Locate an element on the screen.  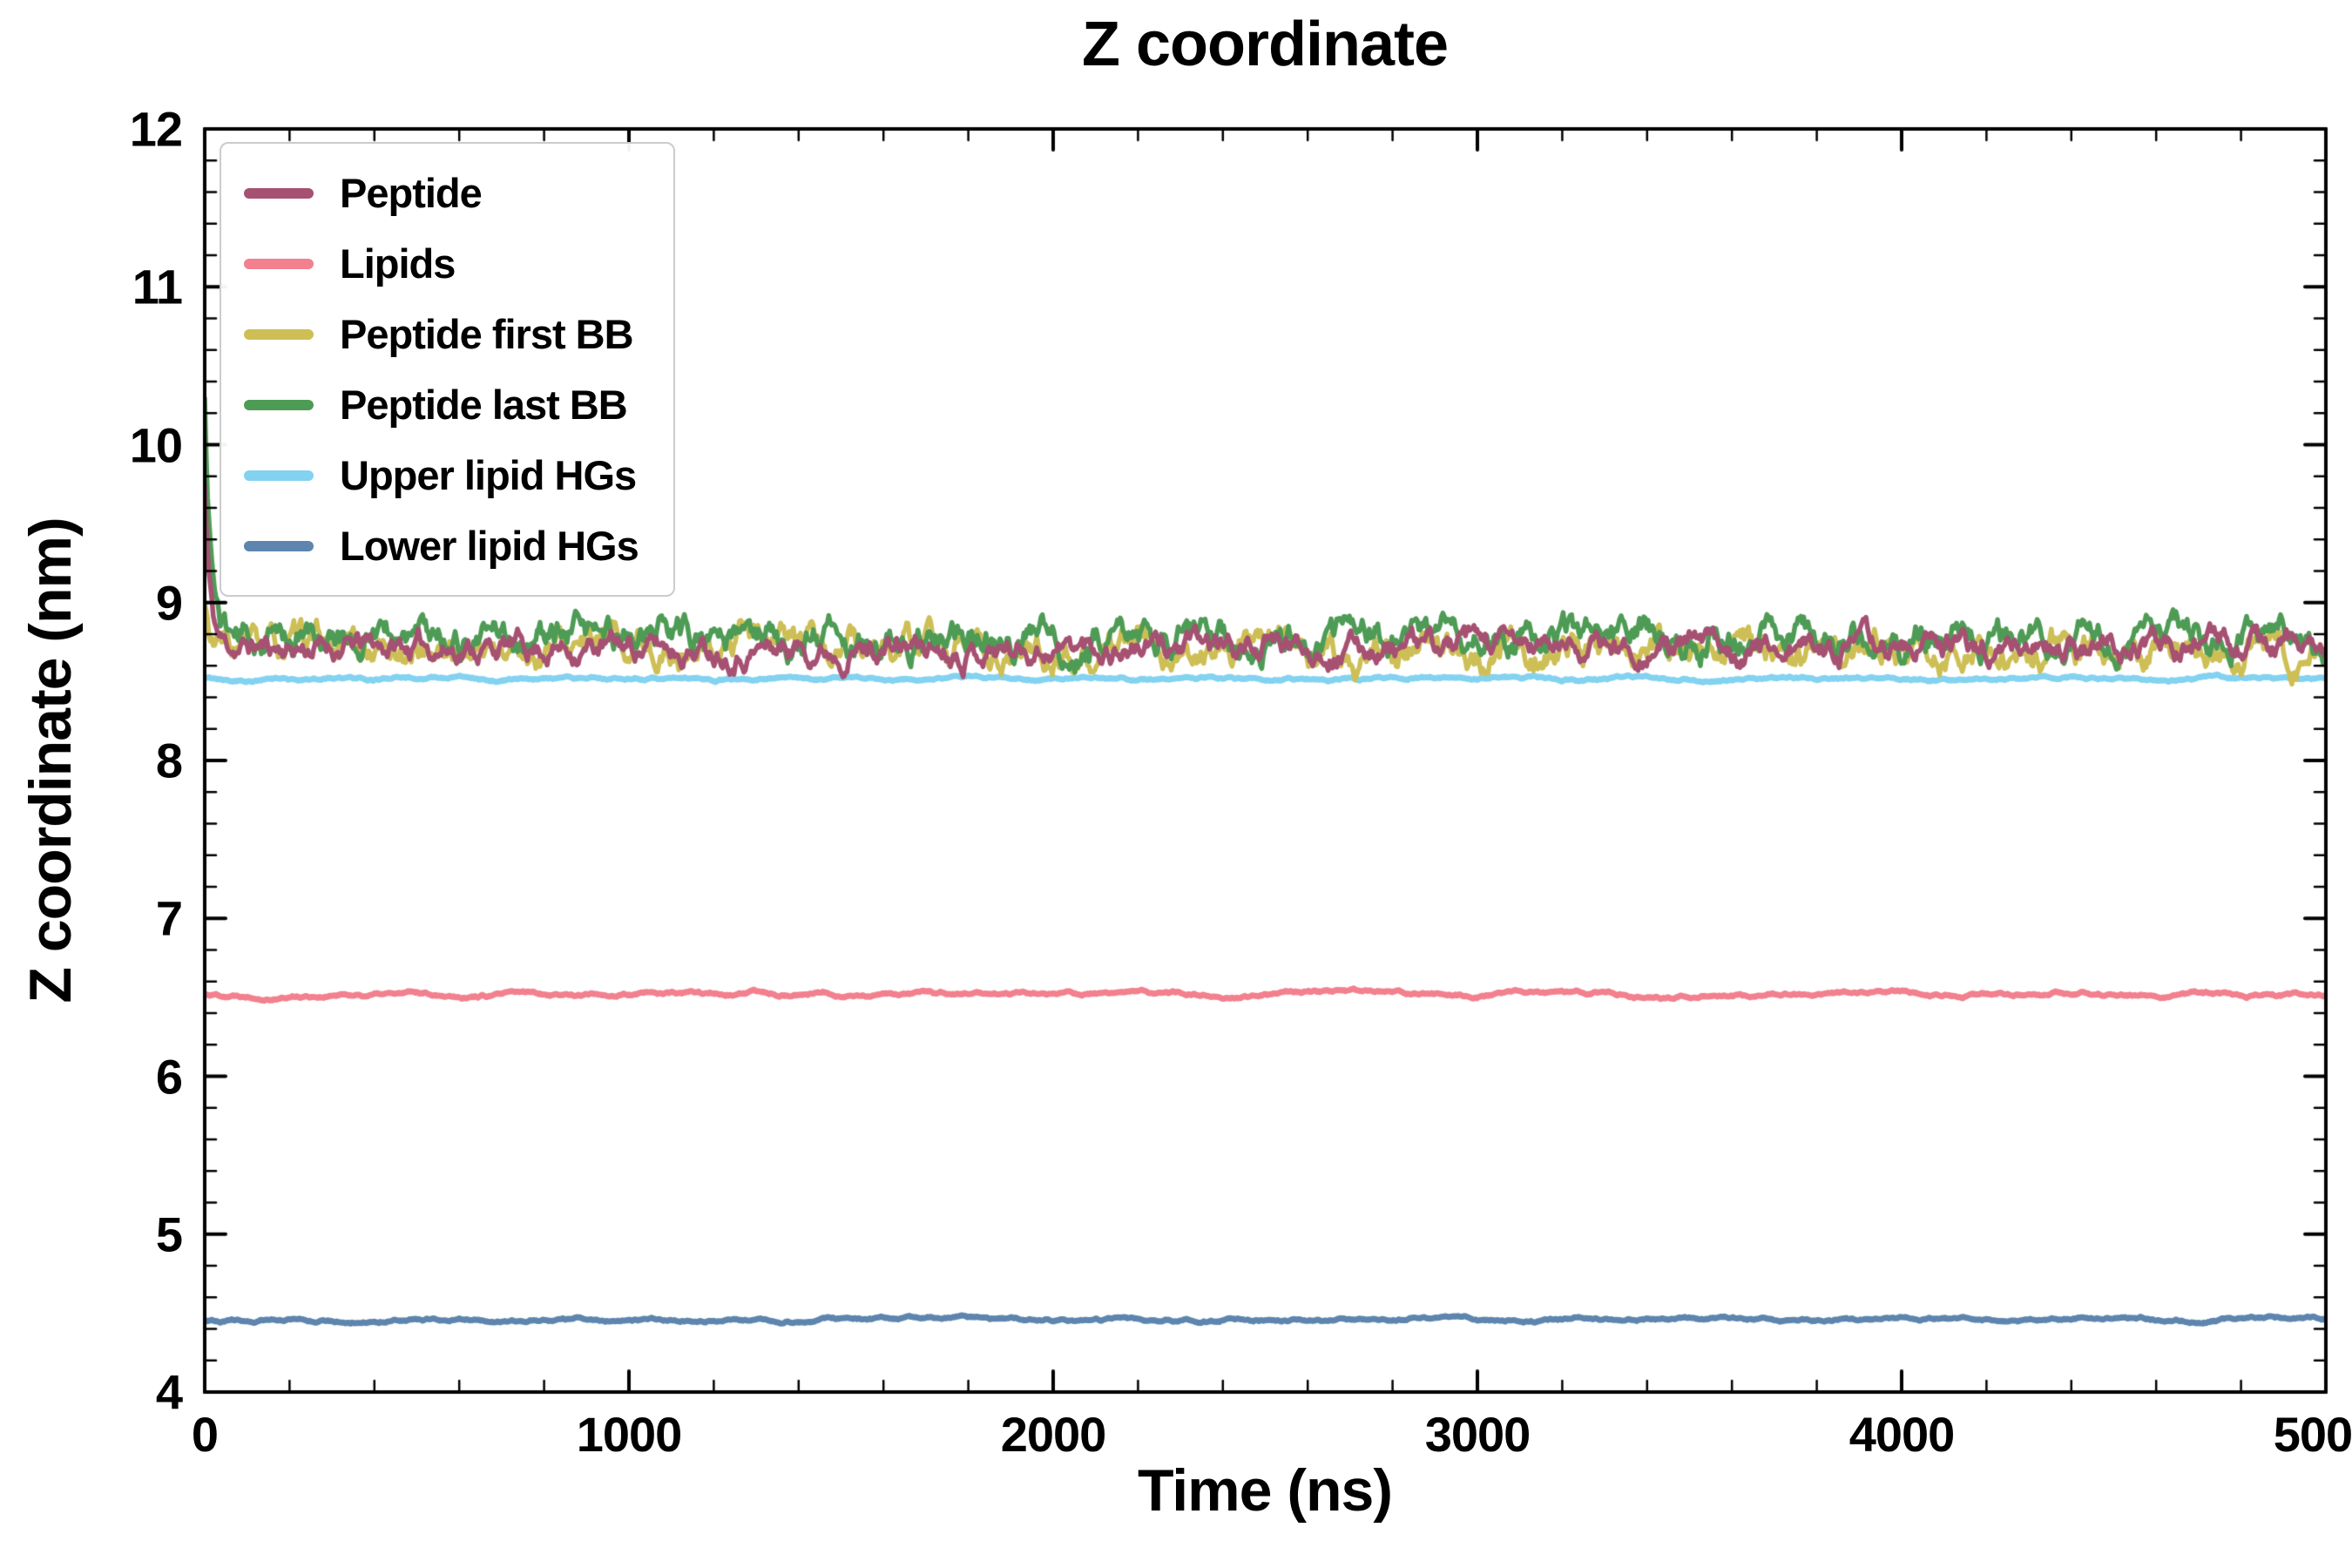
legend-item: Upper lipid HGs is located at coordinates (442, 475).